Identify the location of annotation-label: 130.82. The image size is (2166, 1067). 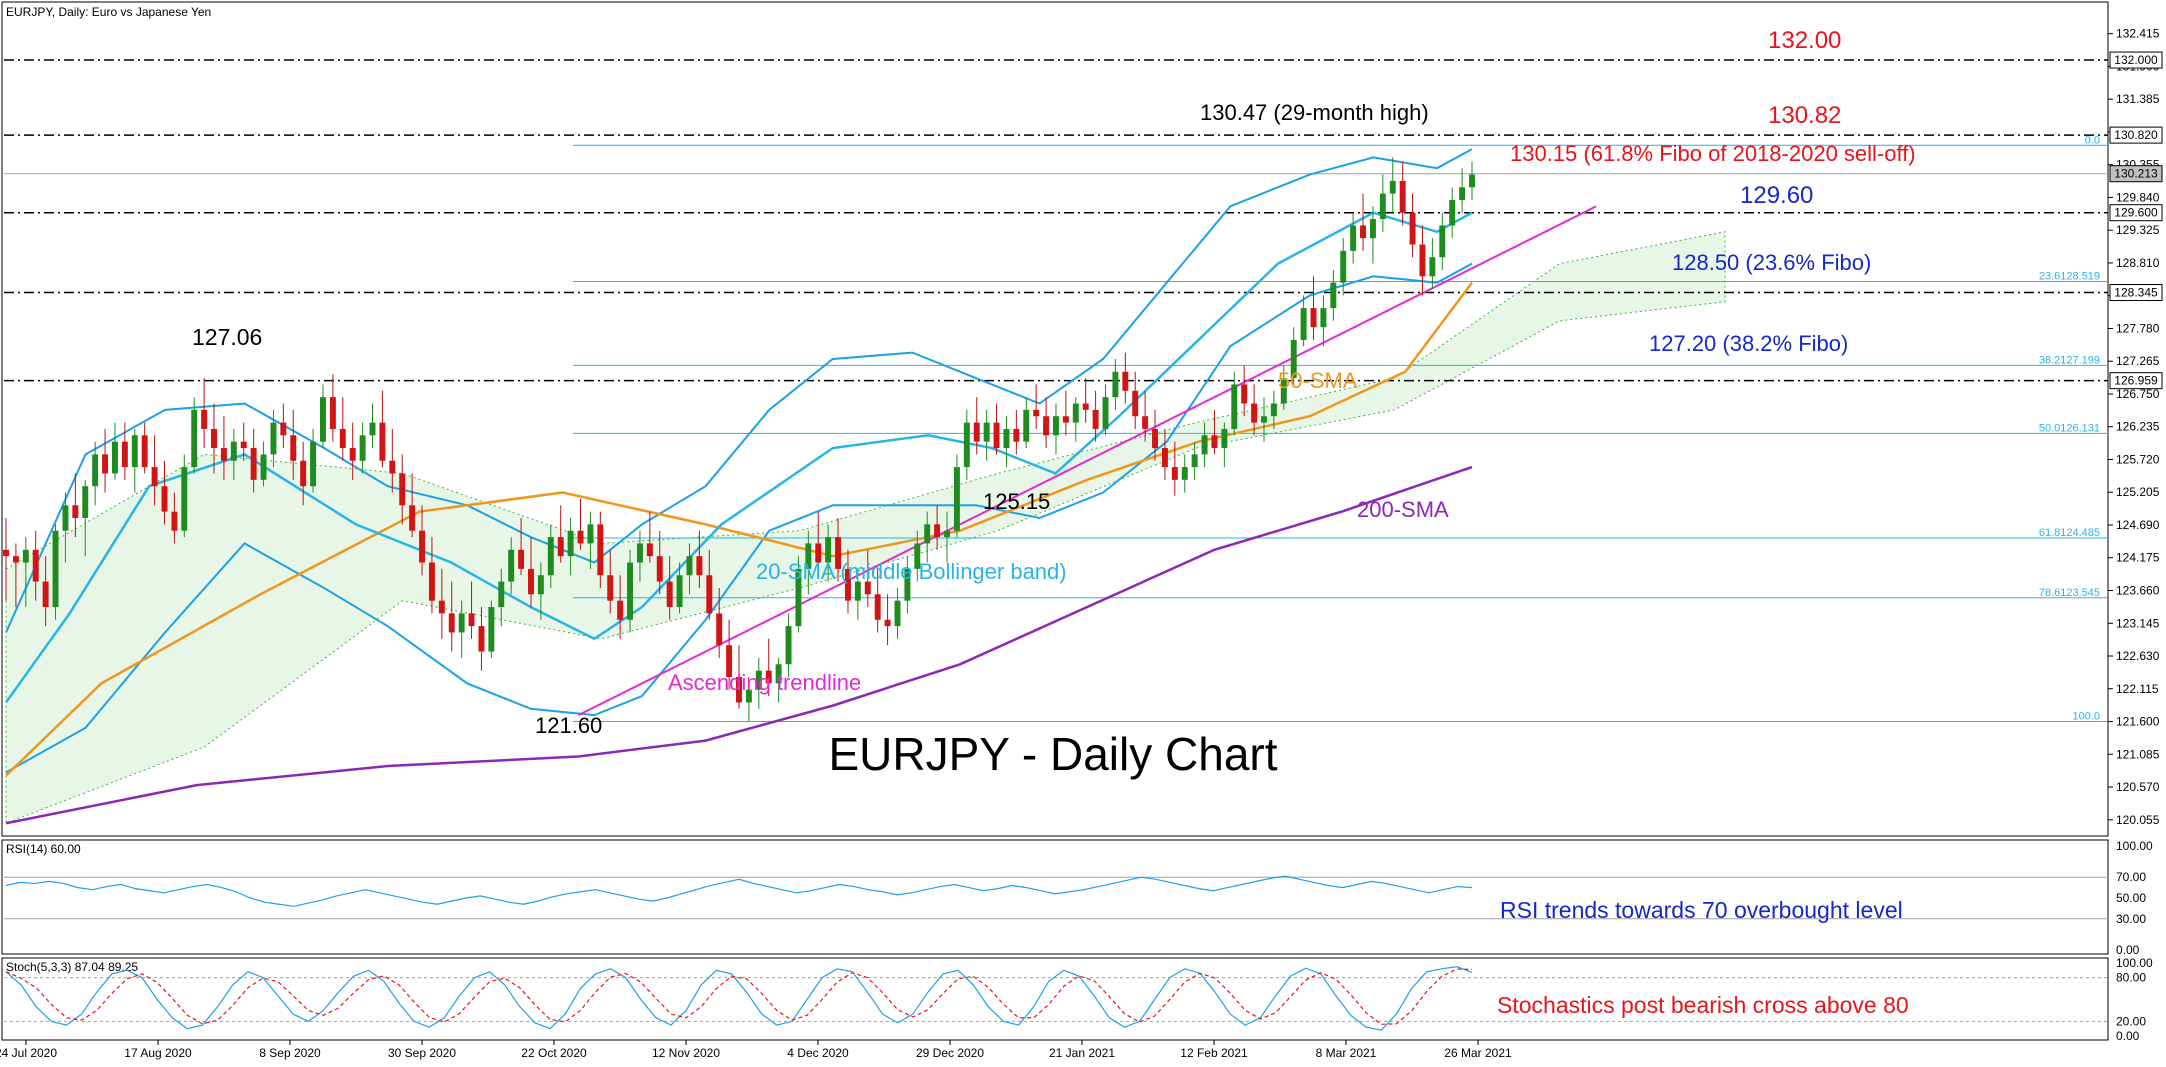
(1804, 115).